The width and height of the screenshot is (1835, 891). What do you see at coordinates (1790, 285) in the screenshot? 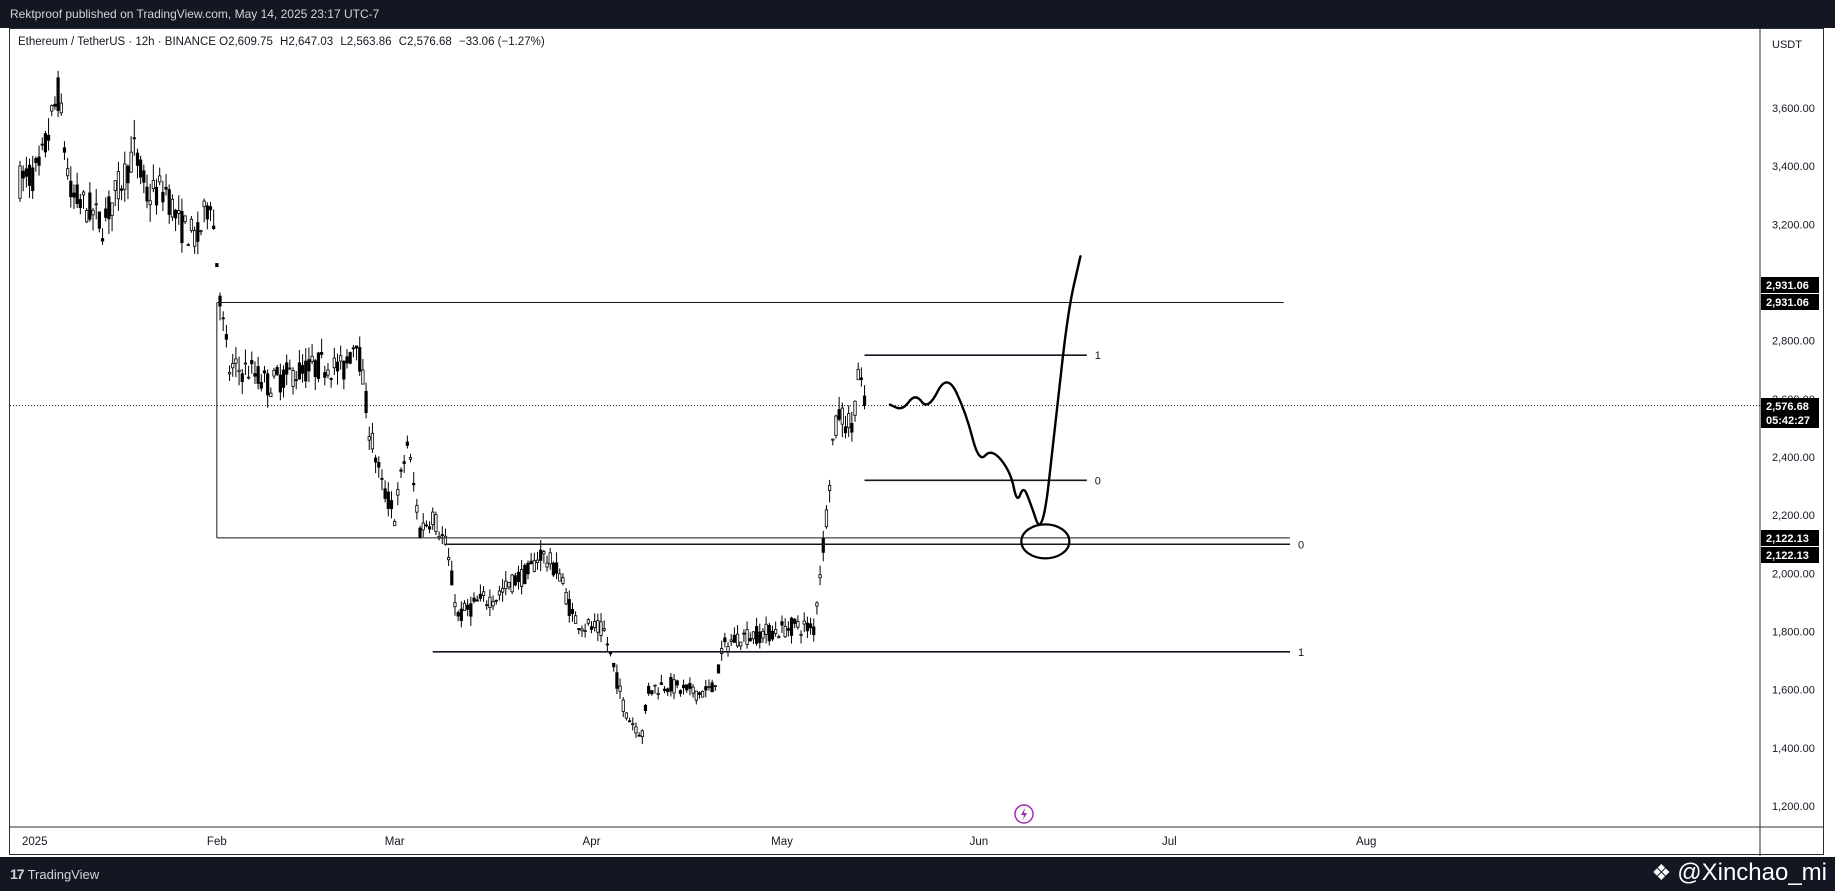
I see `price-label-bg` at bounding box center [1790, 285].